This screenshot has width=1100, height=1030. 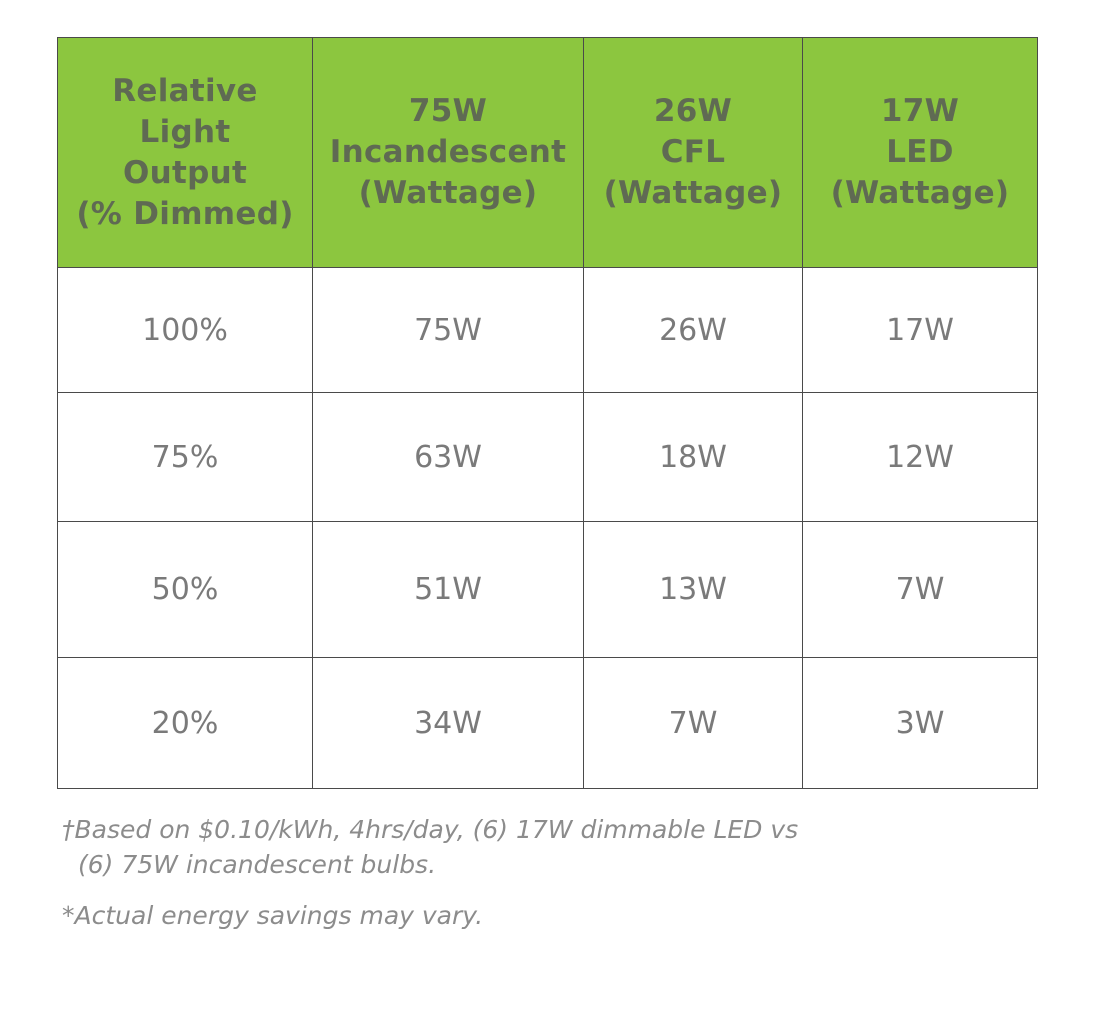 I want to click on cell-dimmed-percent: 20%, so click(x=185, y=723).